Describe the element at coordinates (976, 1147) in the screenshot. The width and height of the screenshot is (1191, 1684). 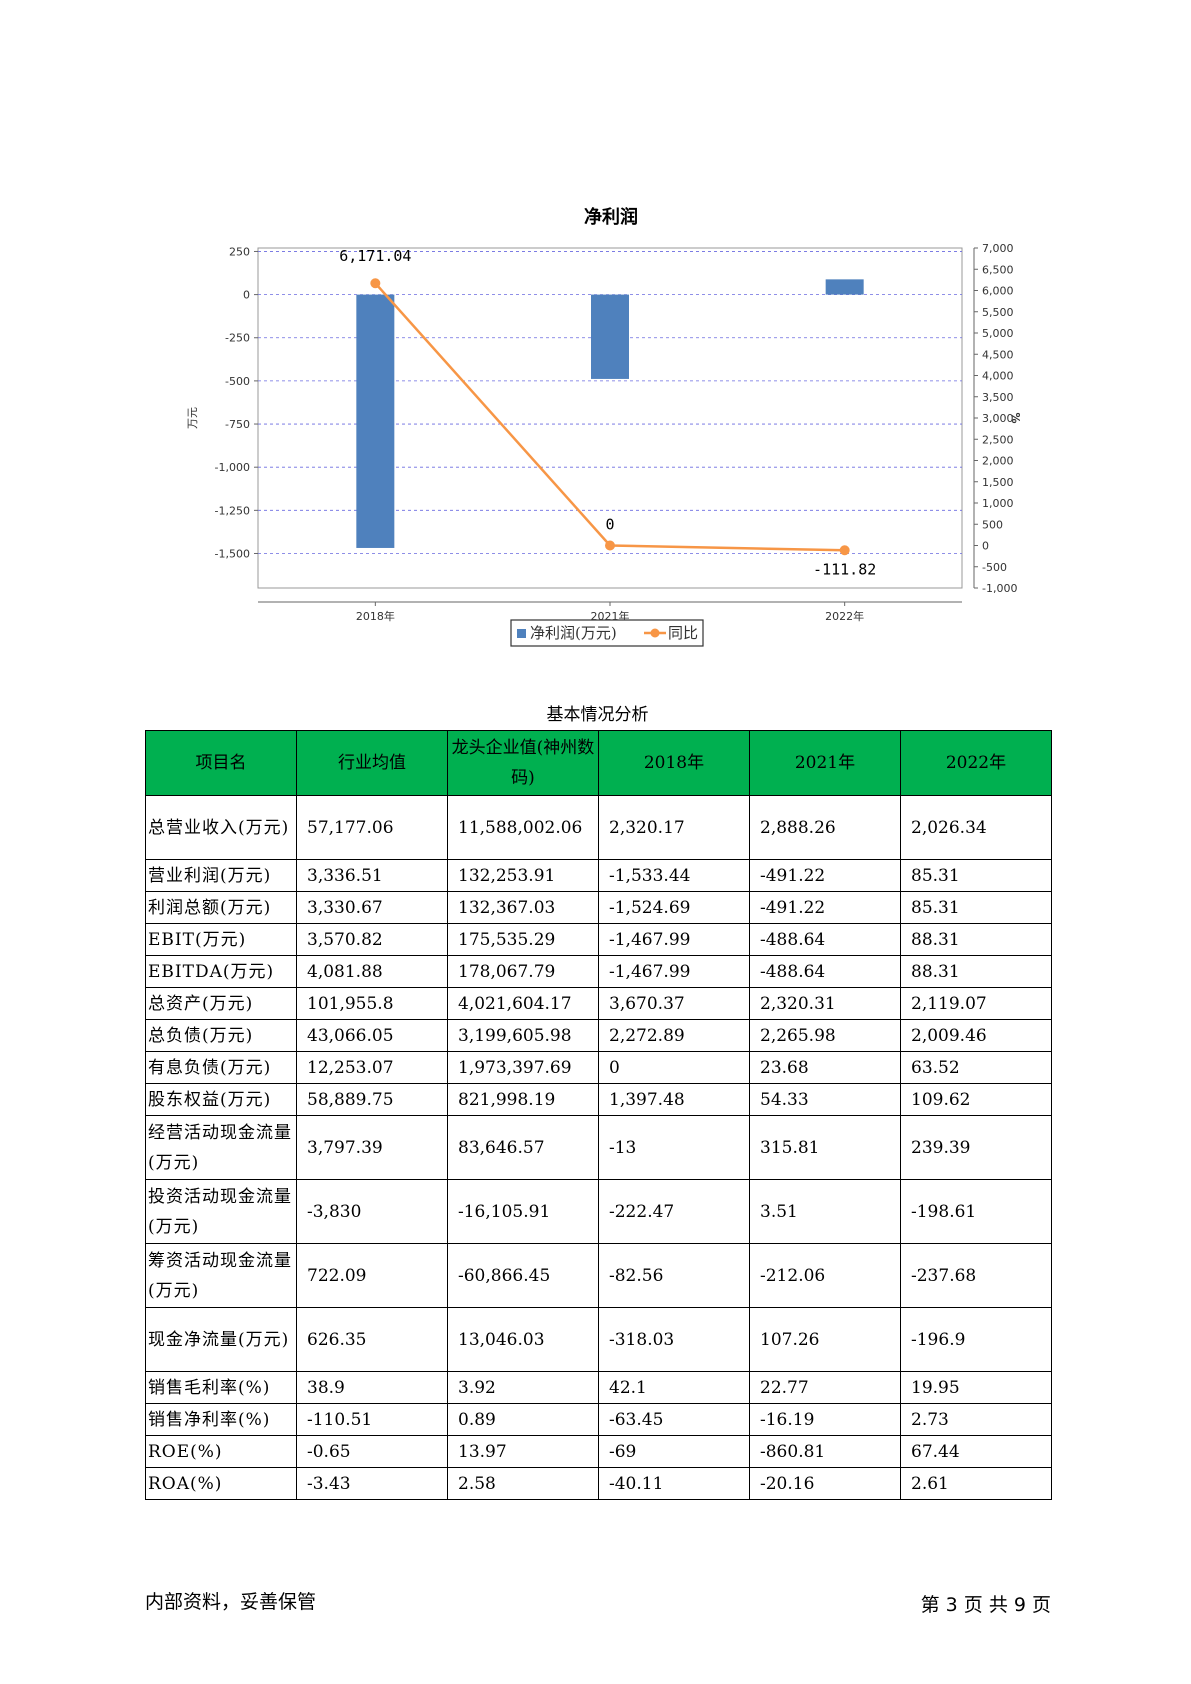
I see `table-cell: 239.39` at that location.